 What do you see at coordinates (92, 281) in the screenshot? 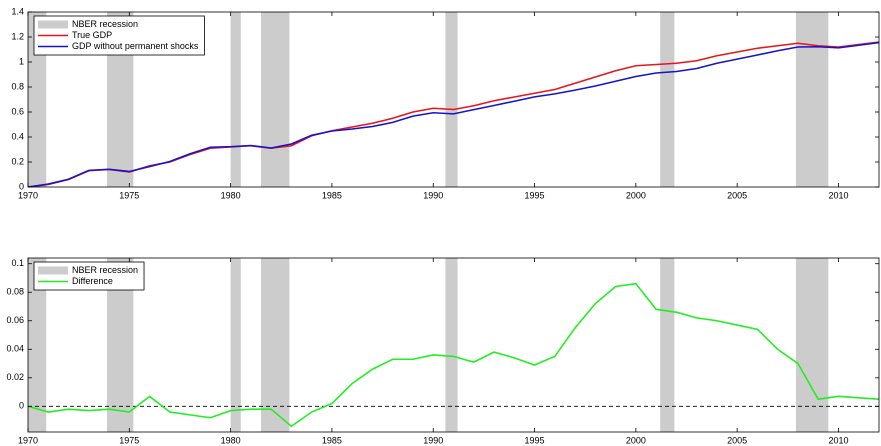
I see `legend-label: Difference` at bounding box center [92, 281].